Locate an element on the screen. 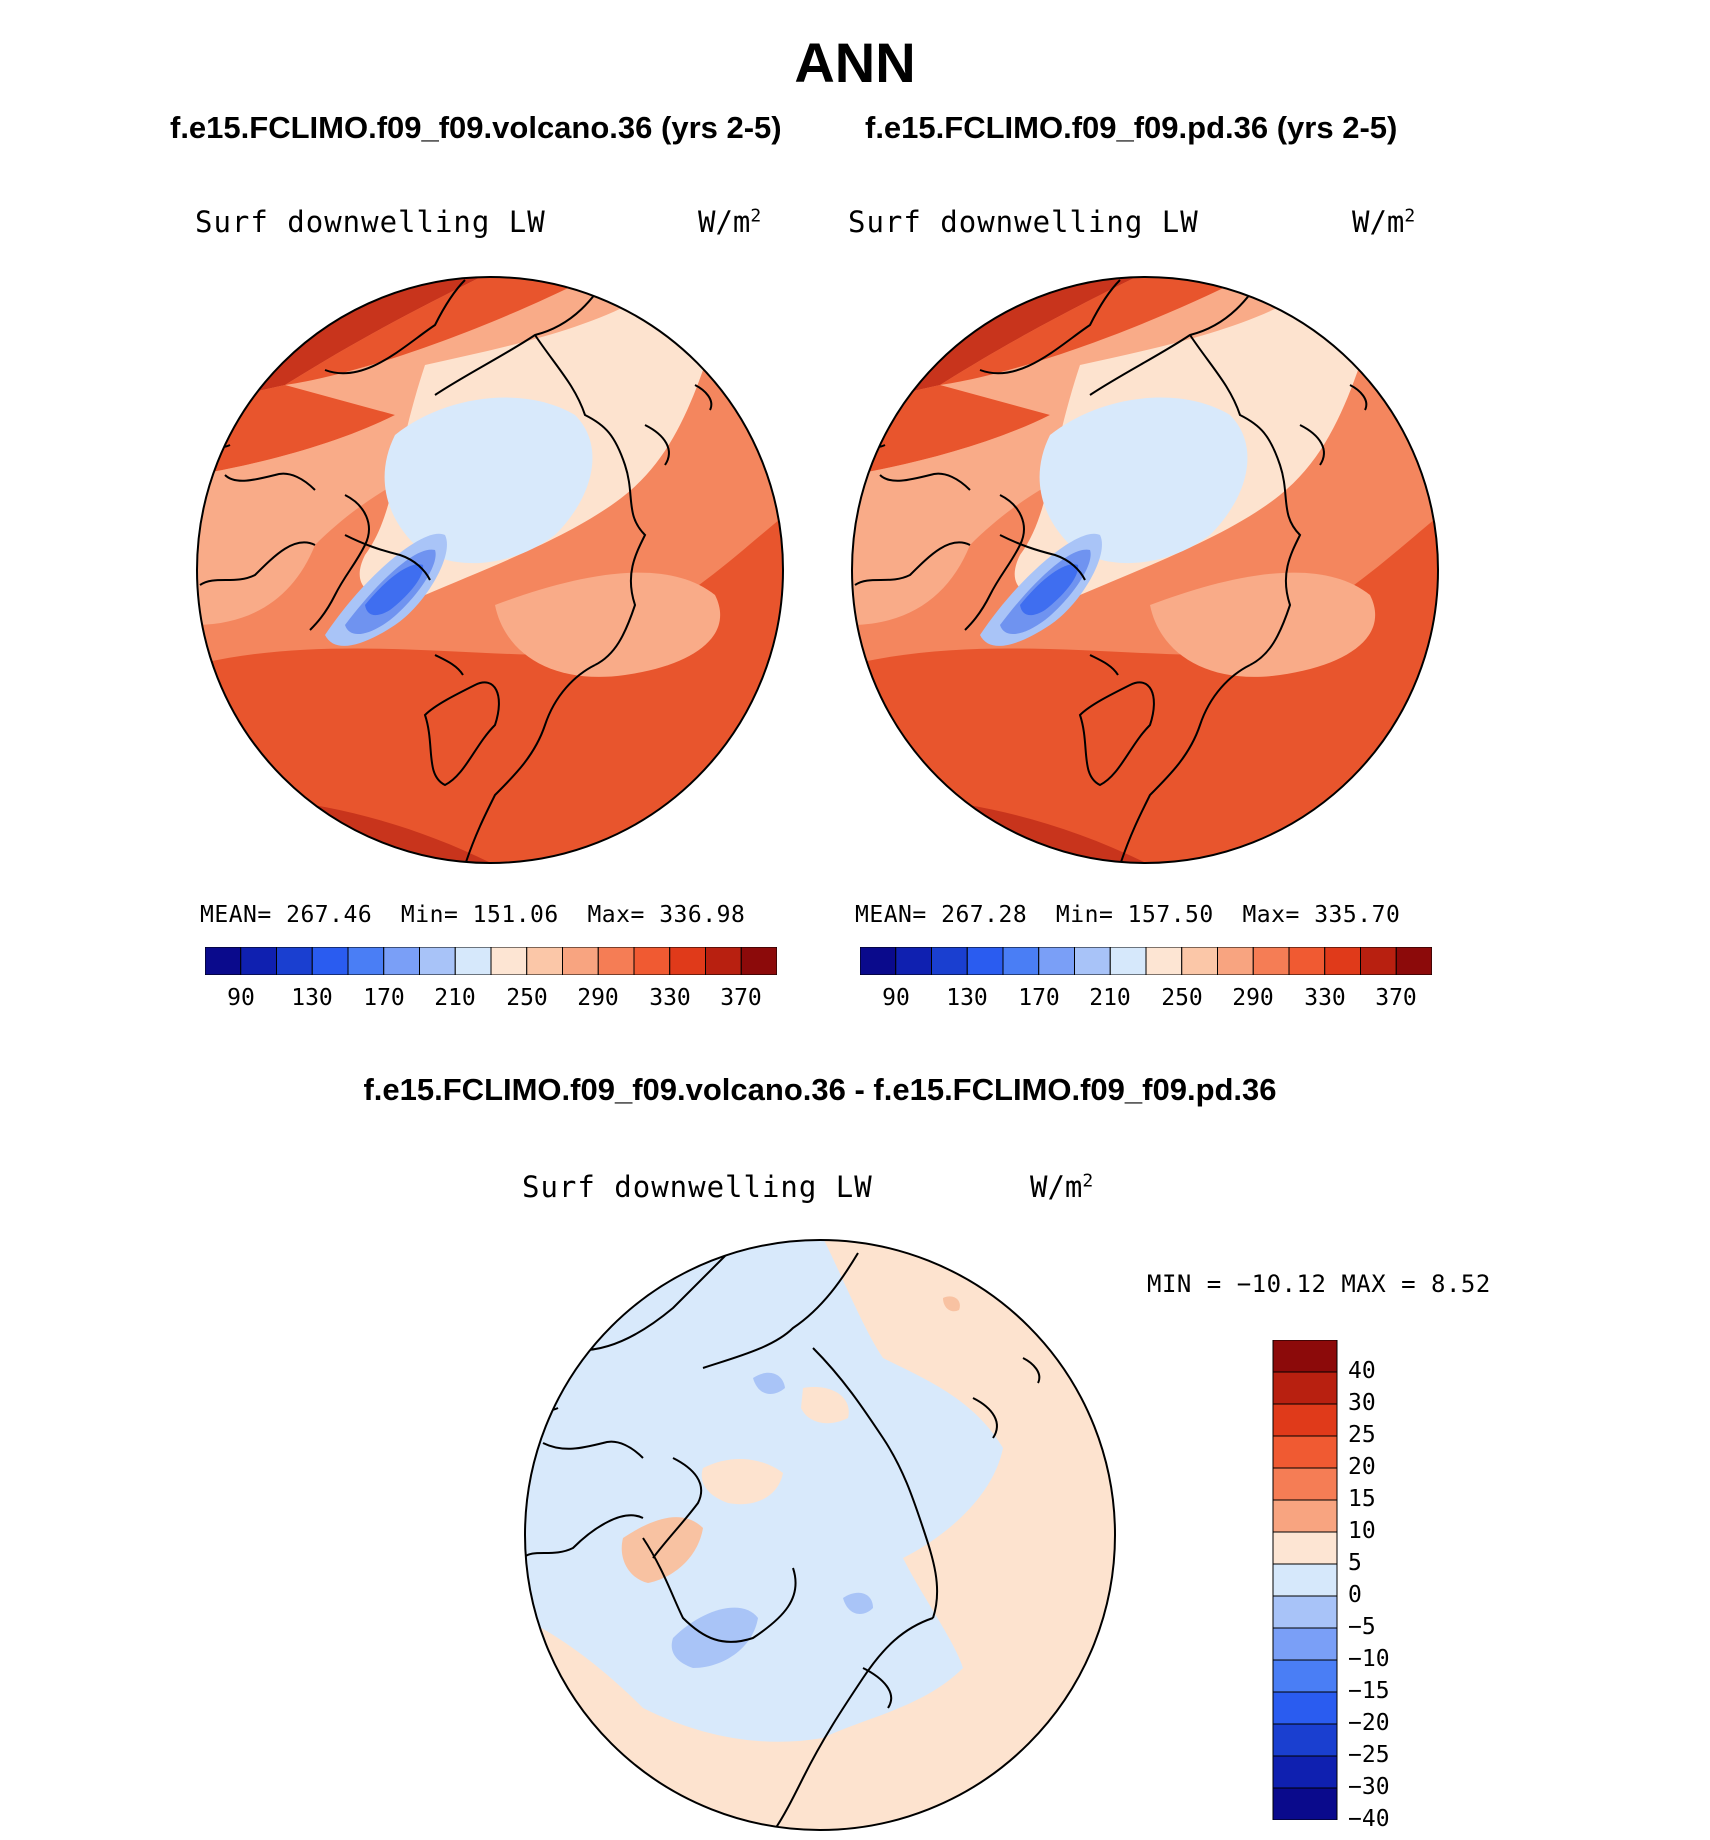 This screenshot has width=1710, height=1840. panel-2-colorbar-ticks: 90 130 170 210 250 290 330 370 is located at coordinates (1146, 1000).